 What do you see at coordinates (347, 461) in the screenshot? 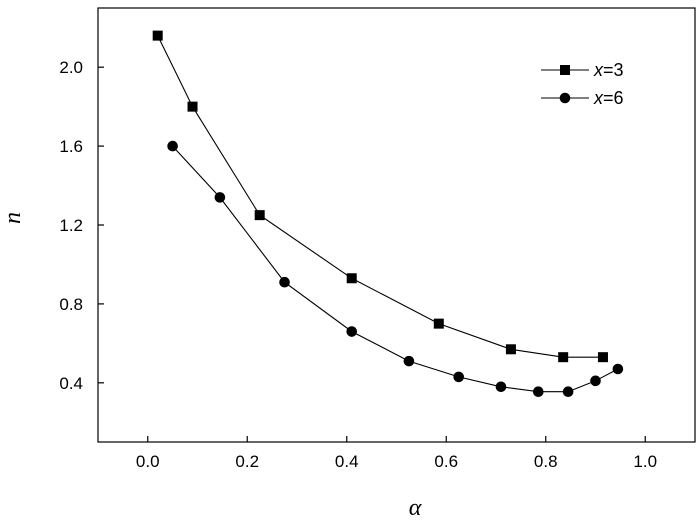
I see `x-tick-label: 0.4` at bounding box center [347, 461].